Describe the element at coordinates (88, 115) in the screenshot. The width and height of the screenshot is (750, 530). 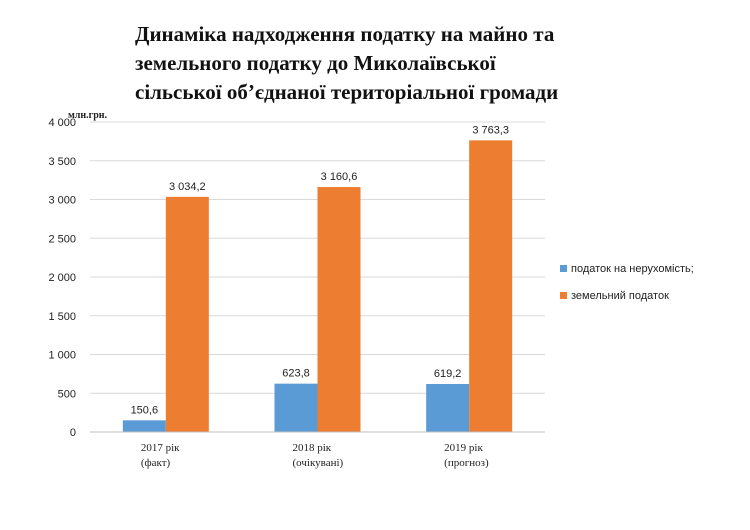
I see `y-axis-label: млн.грн.` at that location.